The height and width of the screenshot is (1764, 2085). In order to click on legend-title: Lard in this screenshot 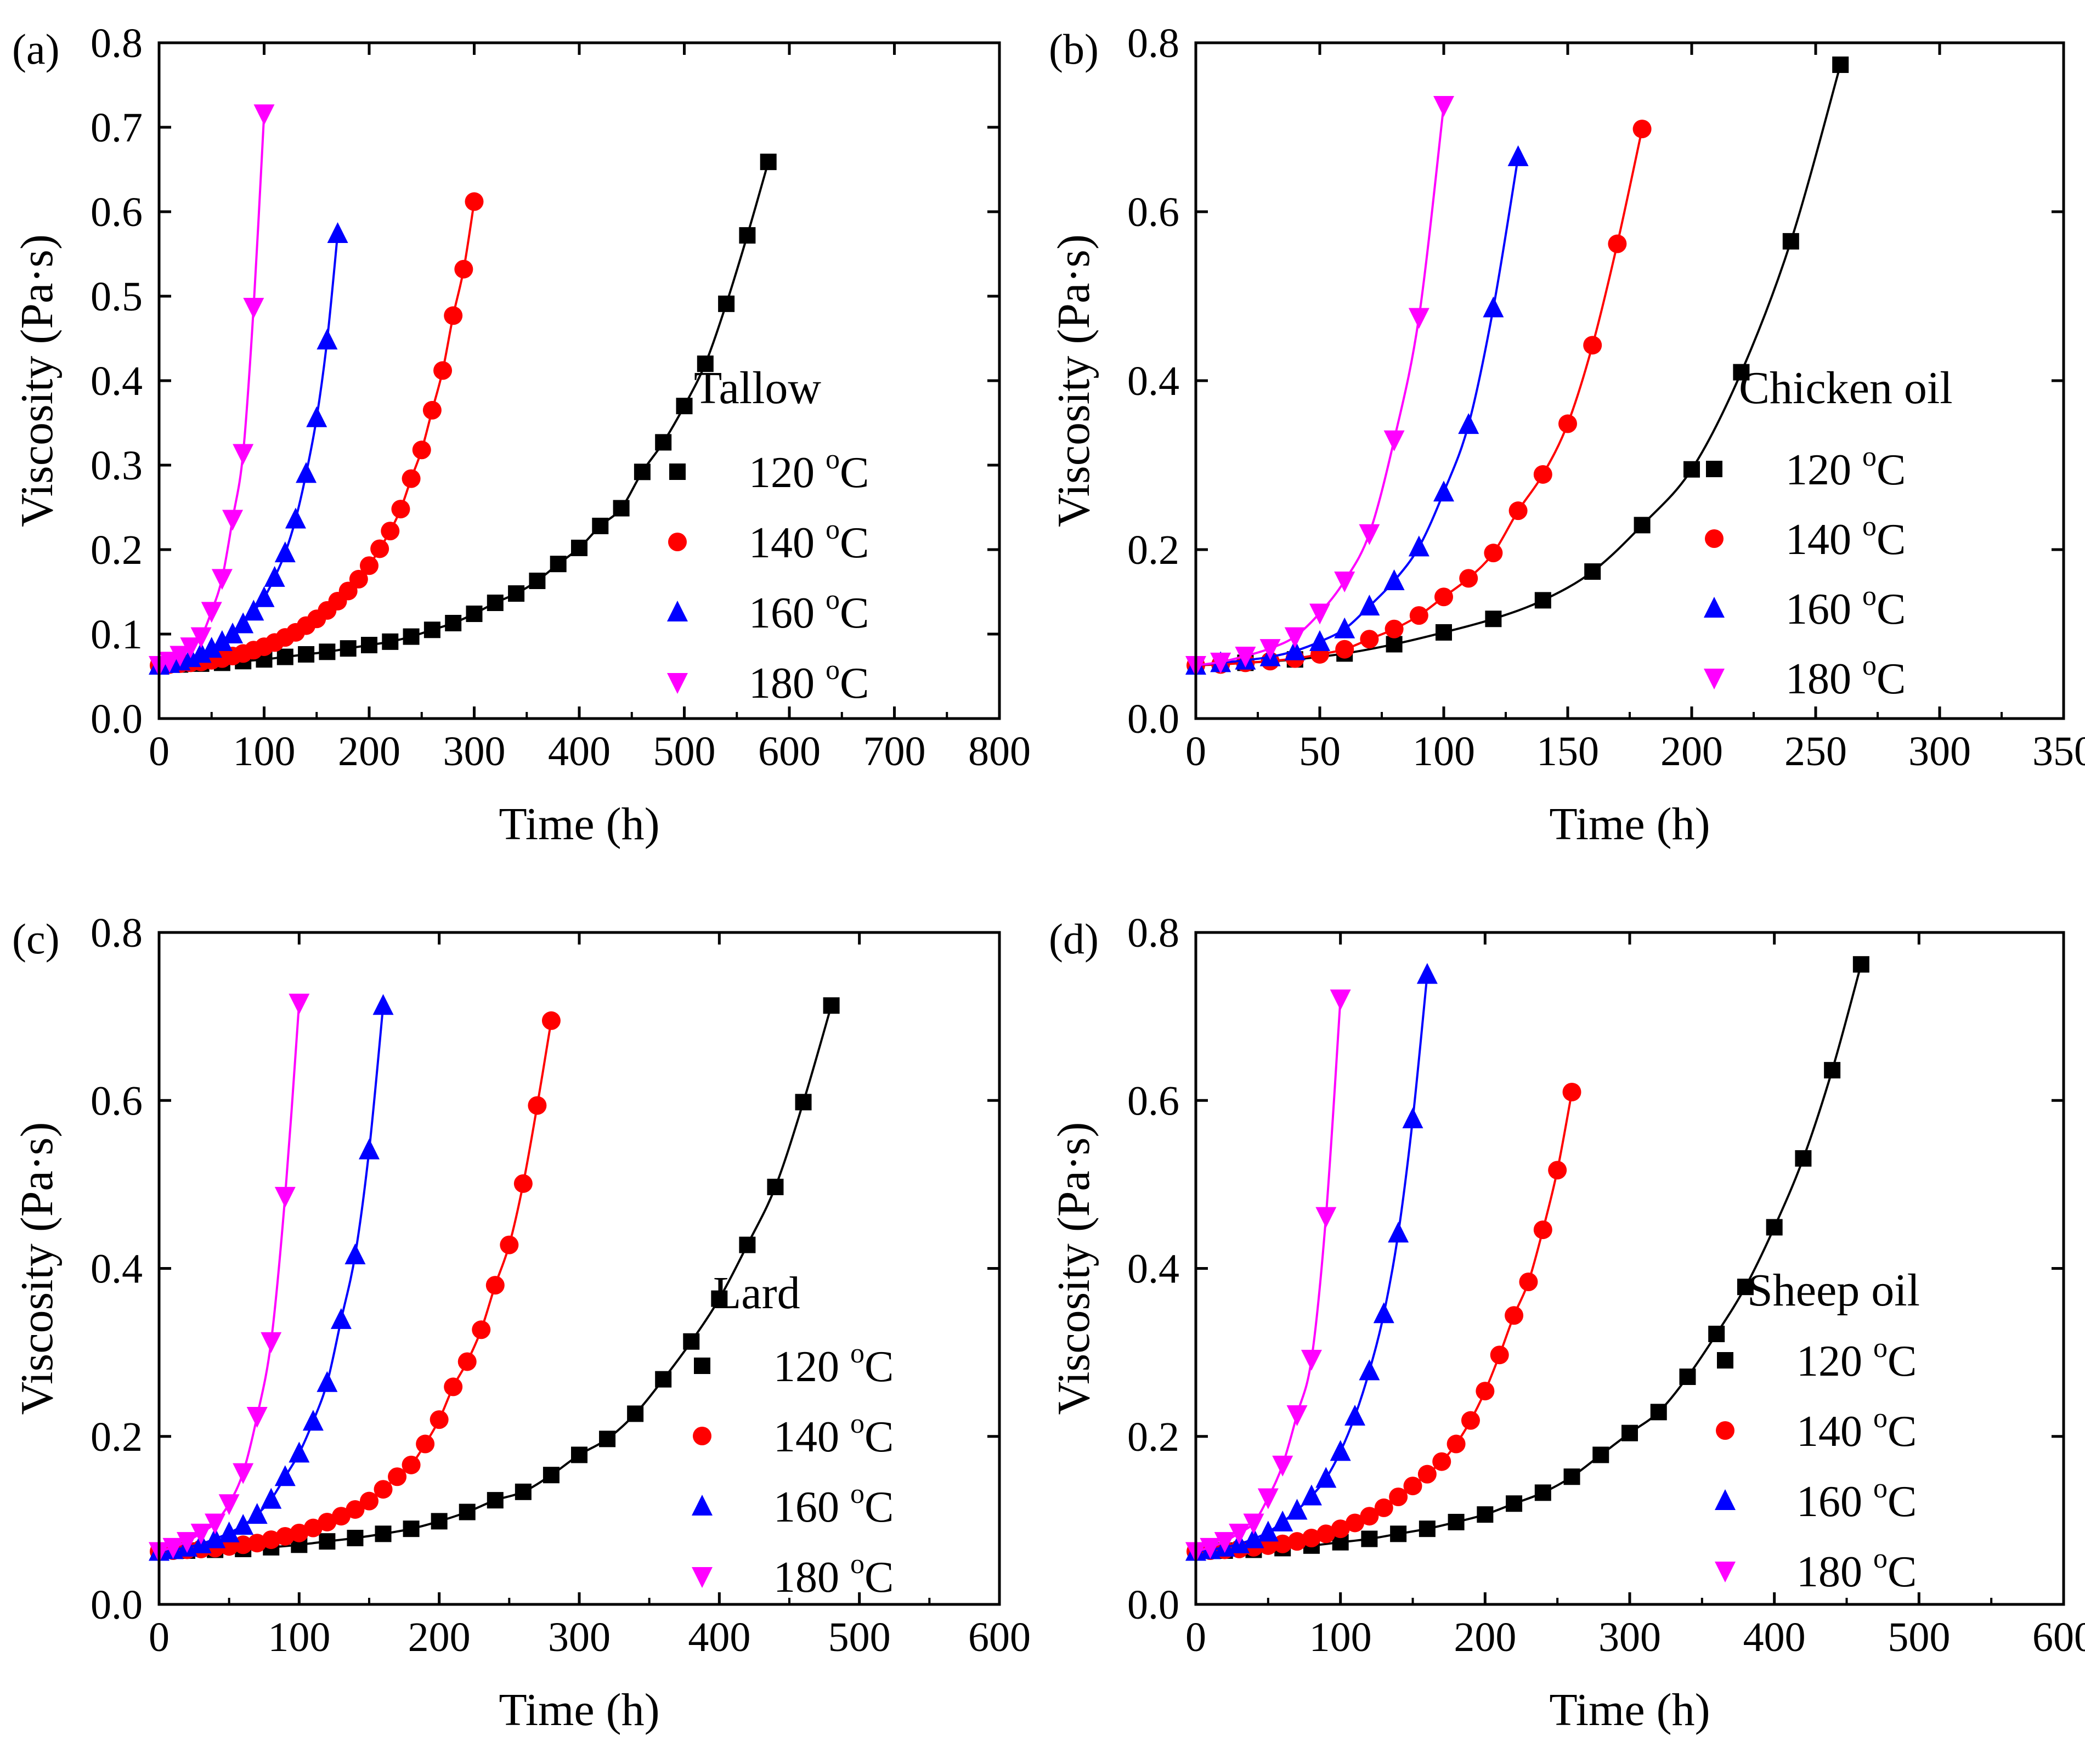, I will do `click(756, 1293)`.